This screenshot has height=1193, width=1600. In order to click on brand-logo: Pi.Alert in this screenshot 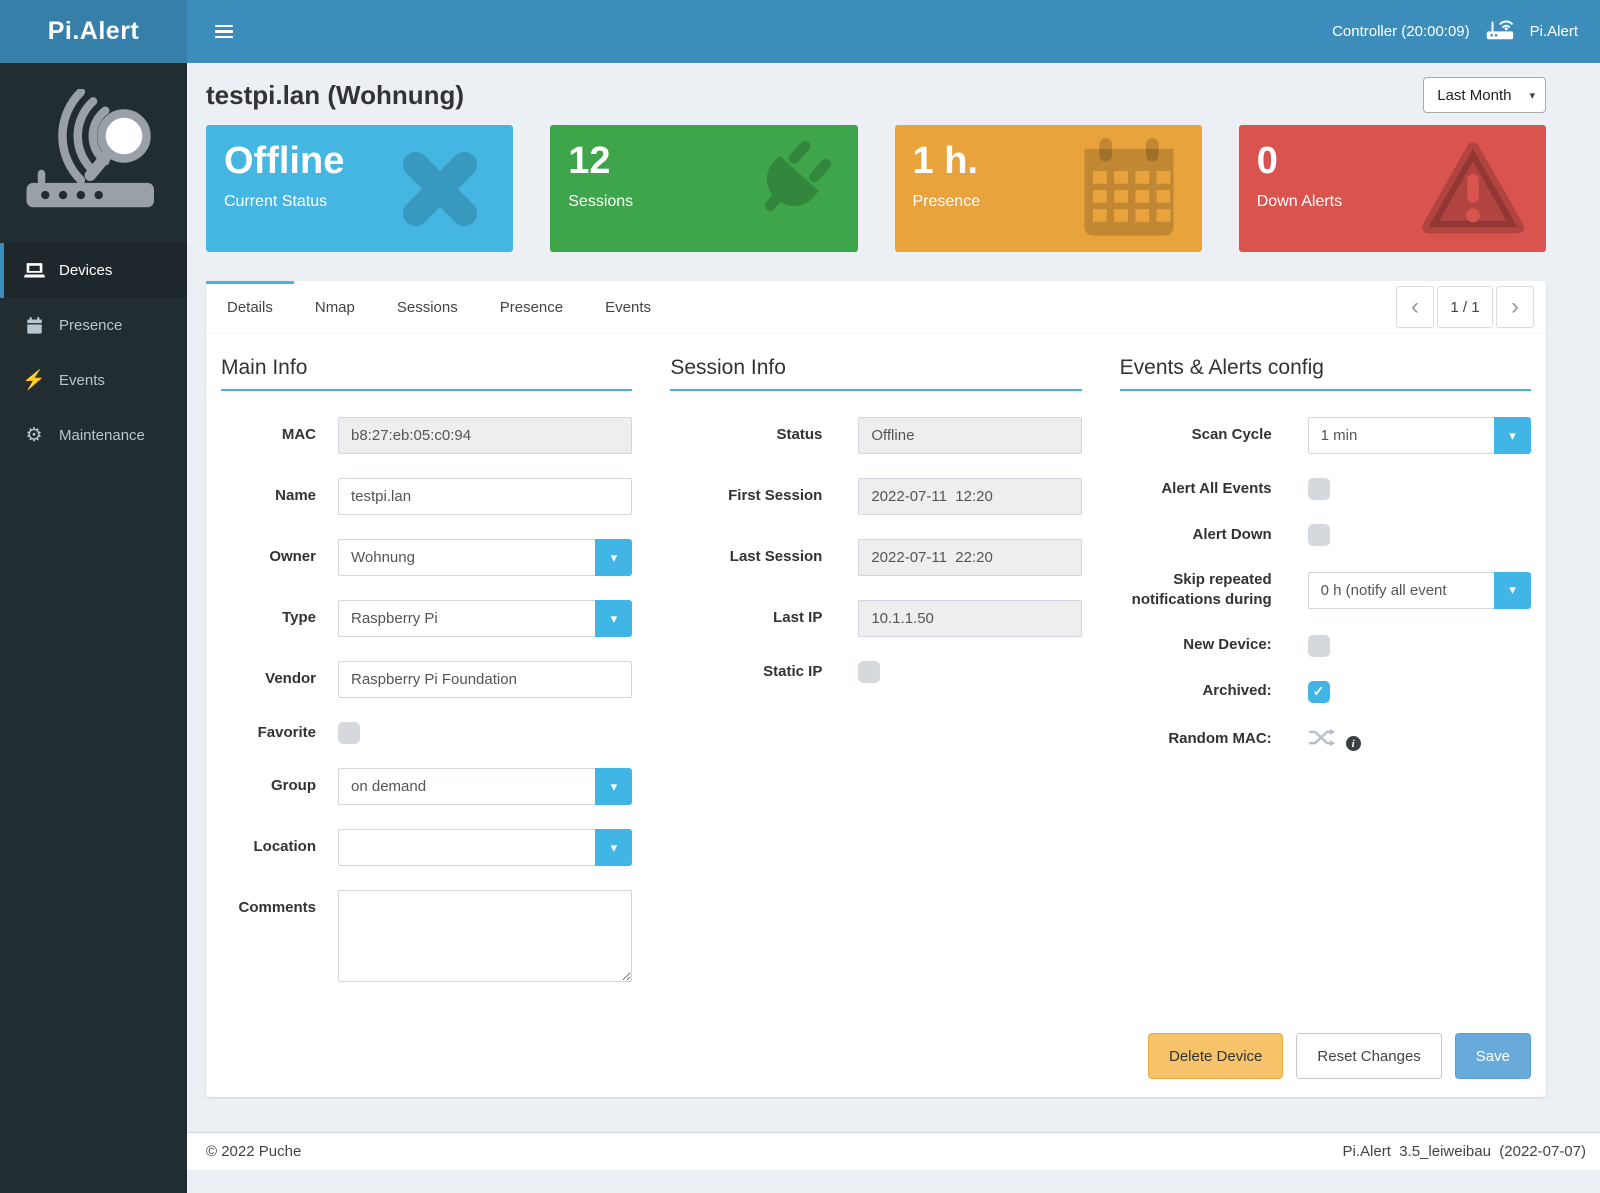, I will do `click(93, 31)`.